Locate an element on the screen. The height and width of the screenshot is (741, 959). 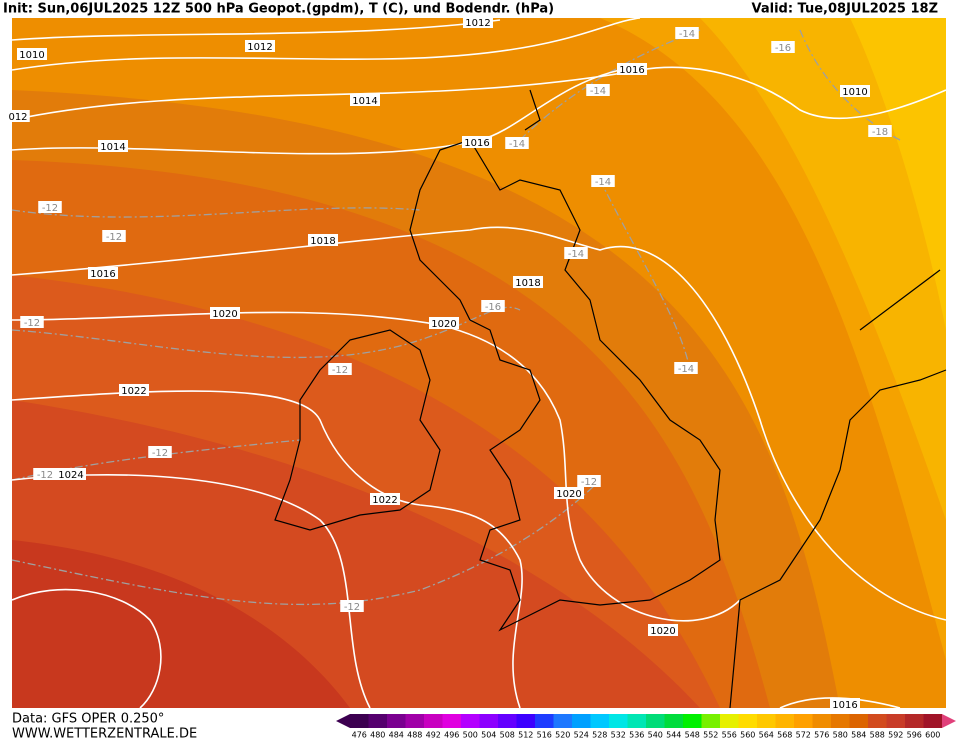
scale-label: 568 is located at coordinates (784, 735).